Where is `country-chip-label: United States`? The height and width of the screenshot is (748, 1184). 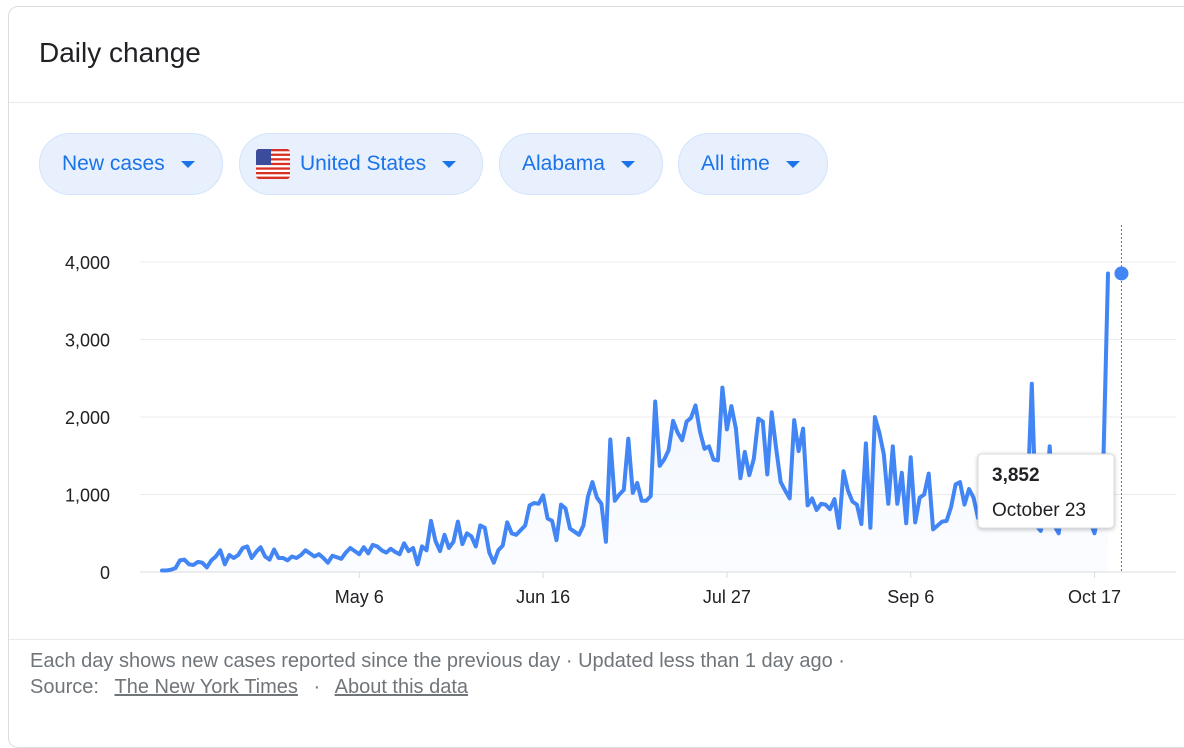
country-chip-label: United States is located at coordinates (363, 163).